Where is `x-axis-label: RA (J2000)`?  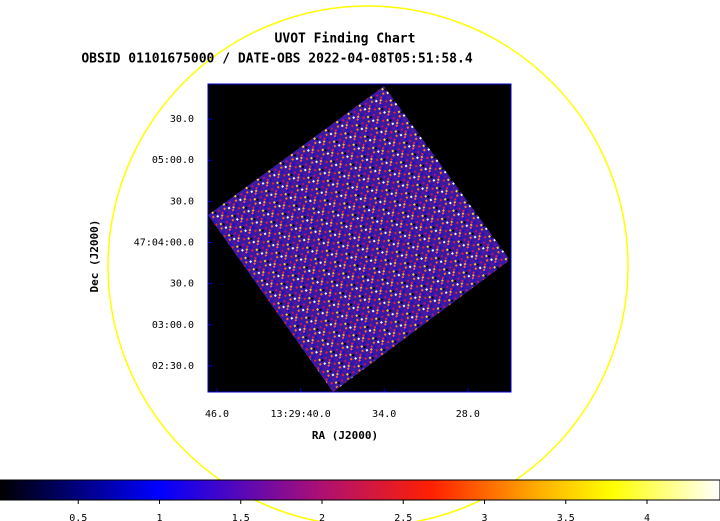
x-axis-label: RA (J2000) is located at coordinates (345, 435).